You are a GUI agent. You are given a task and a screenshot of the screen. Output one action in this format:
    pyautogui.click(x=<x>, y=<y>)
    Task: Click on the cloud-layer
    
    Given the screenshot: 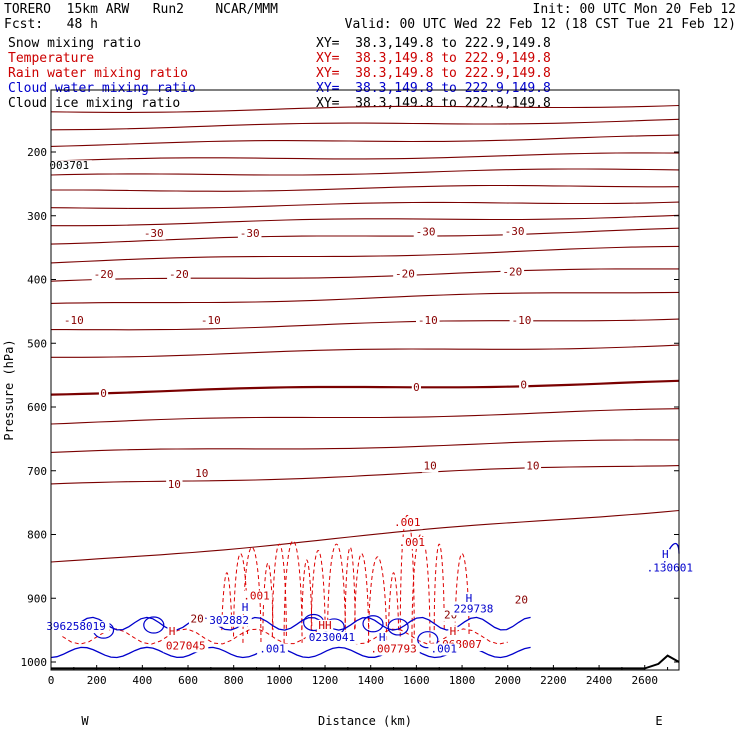 What is the action you would take?
    pyautogui.click(x=365, y=600)
    